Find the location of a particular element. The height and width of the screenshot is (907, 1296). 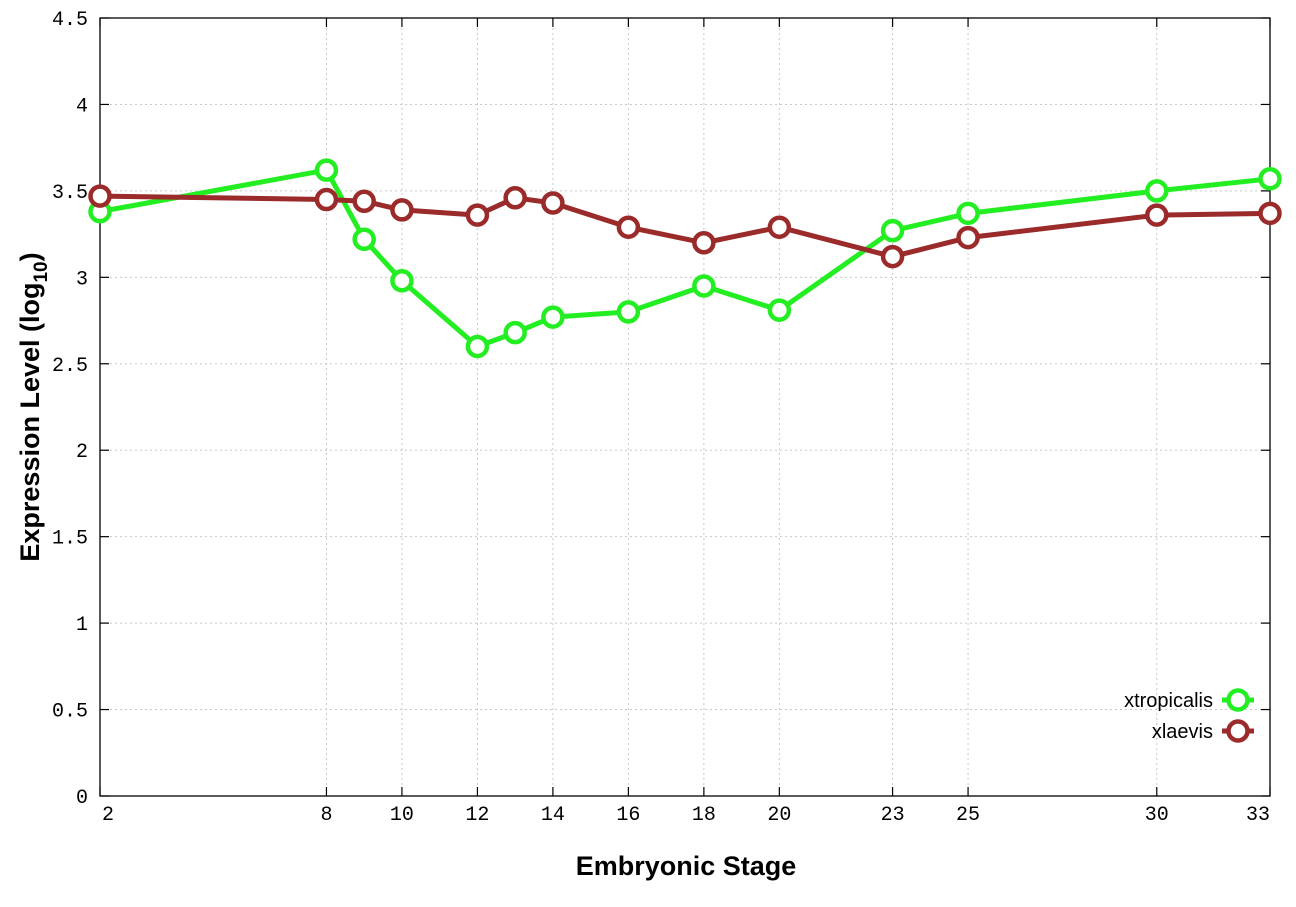

x-tick-label: 2 is located at coordinates (108, 815).